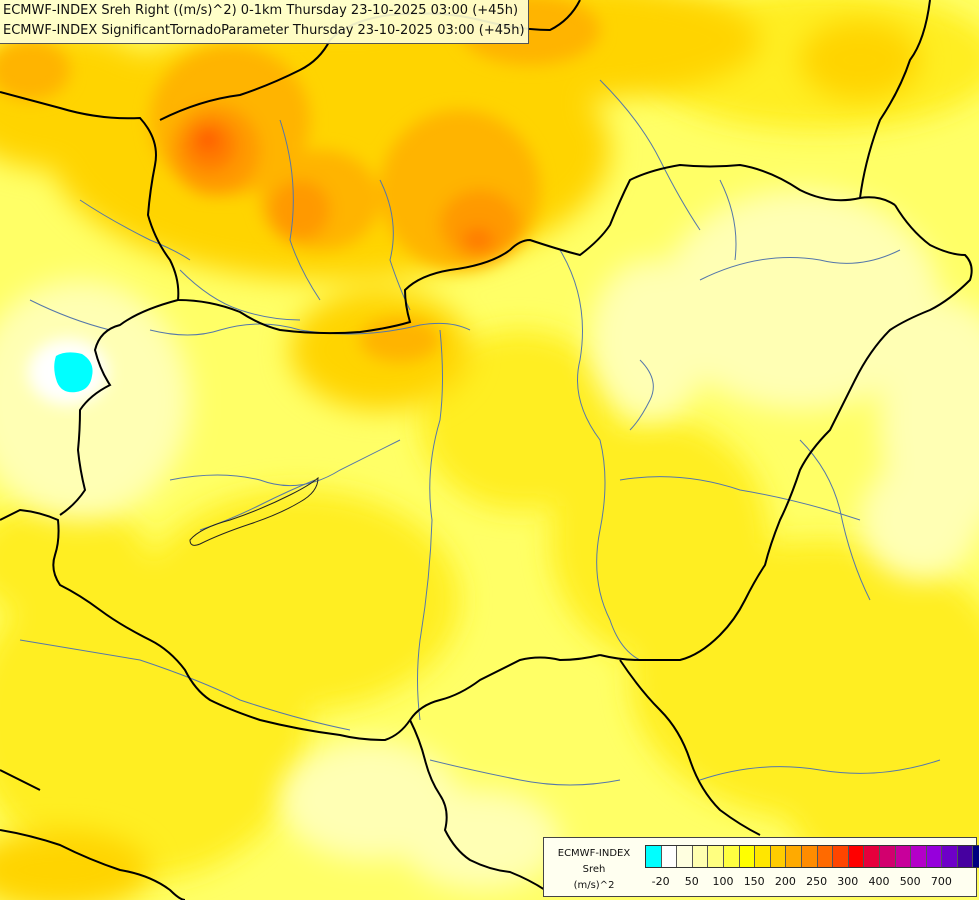 This screenshot has width=979, height=900. What do you see at coordinates (895, 99) in the screenshot?
I see `border-north-east` at bounding box center [895, 99].